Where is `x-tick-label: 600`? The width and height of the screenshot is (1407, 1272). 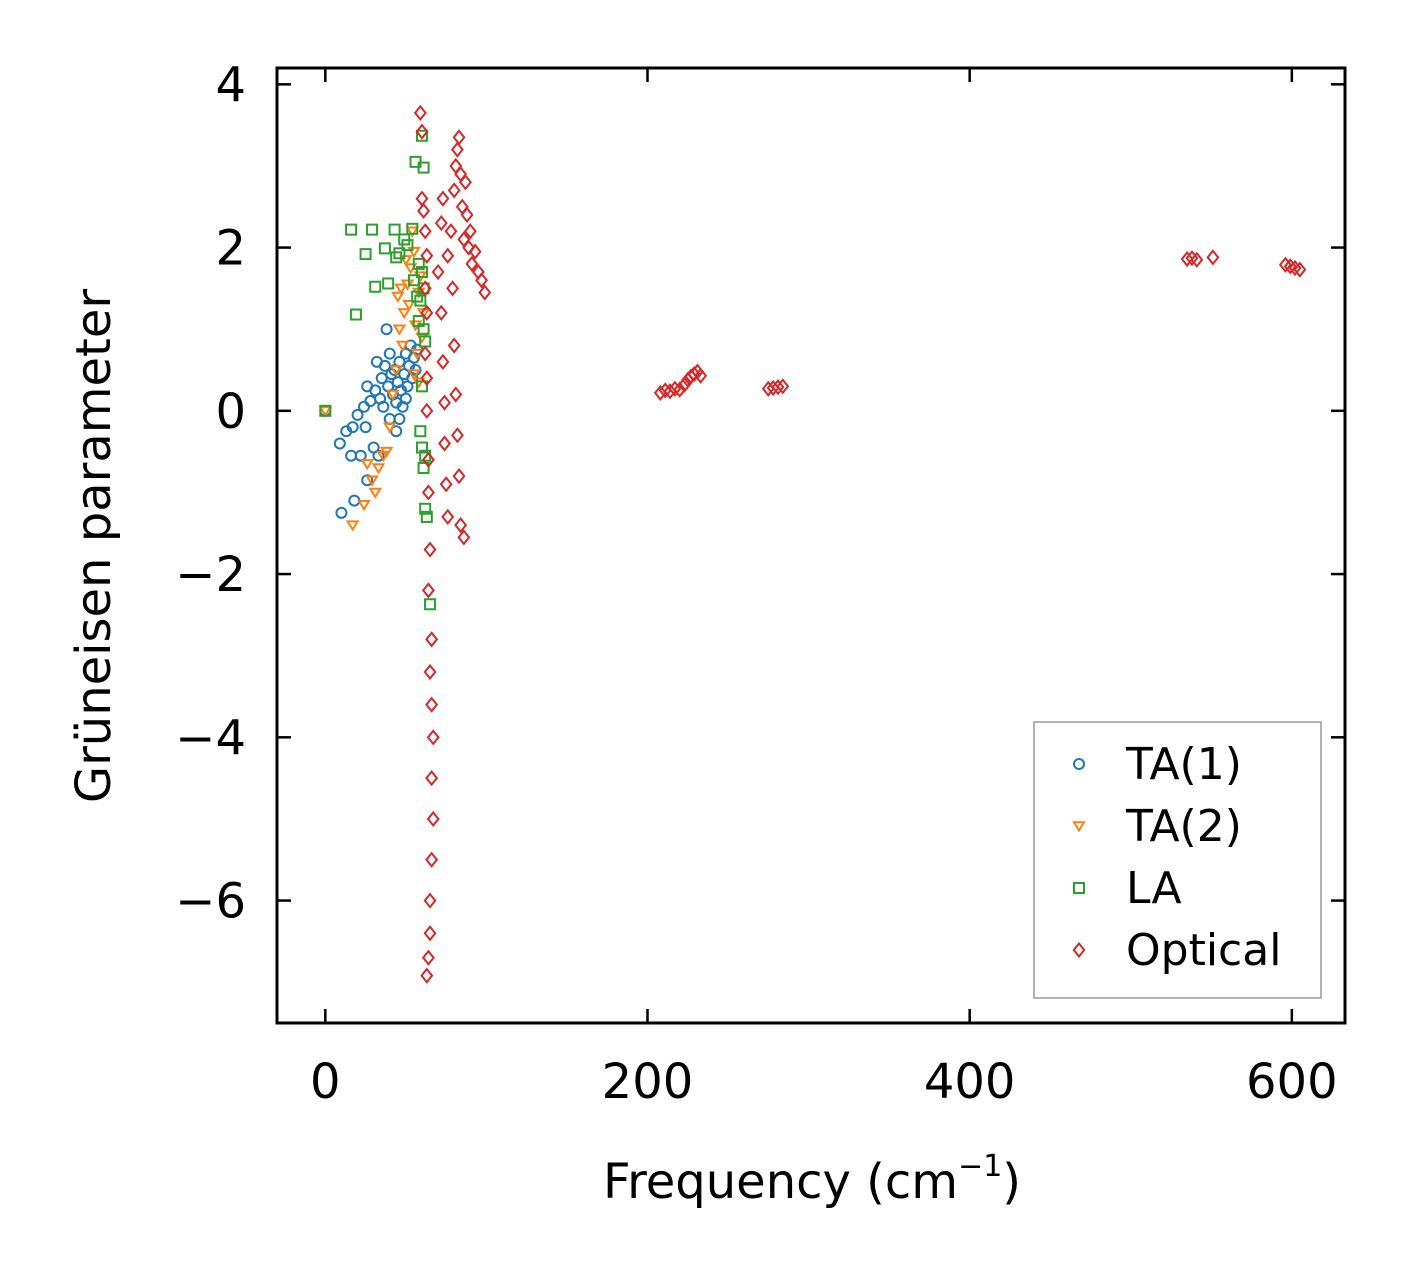
x-tick-label: 600 is located at coordinates (1292, 1082).